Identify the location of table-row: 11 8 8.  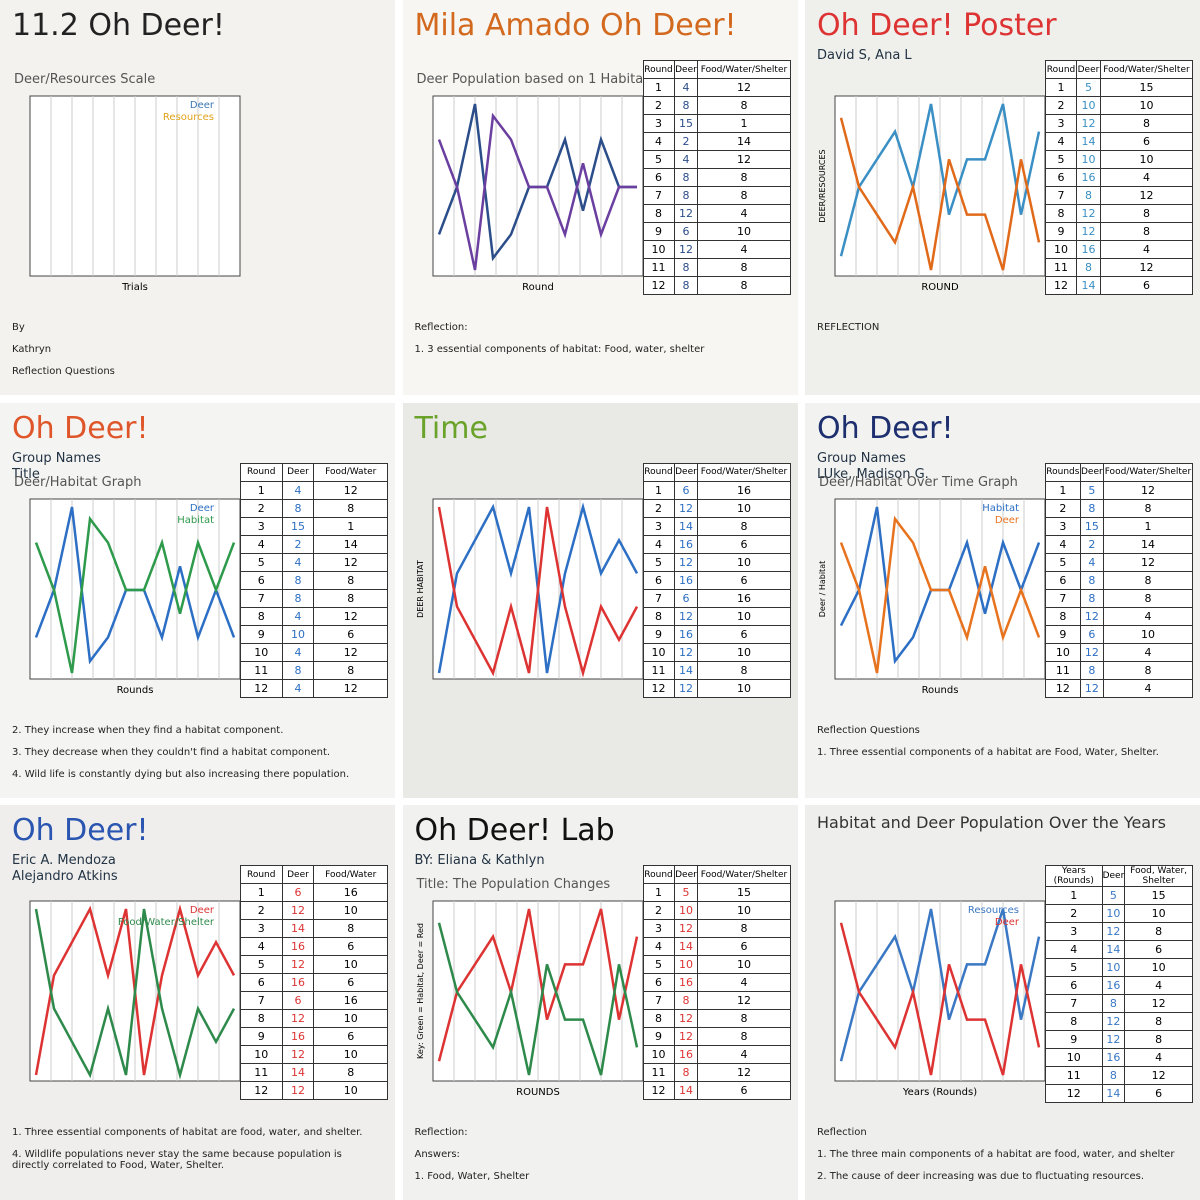
(314, 670).